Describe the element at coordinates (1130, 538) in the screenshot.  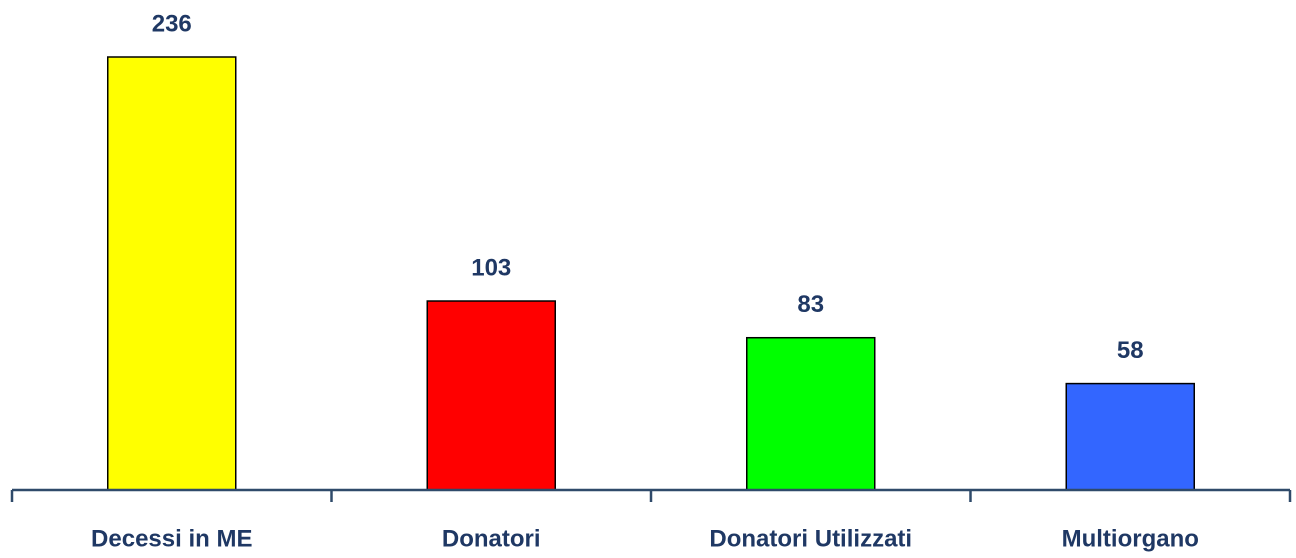
I see `x-tick-label: Multiorgano` at that location.